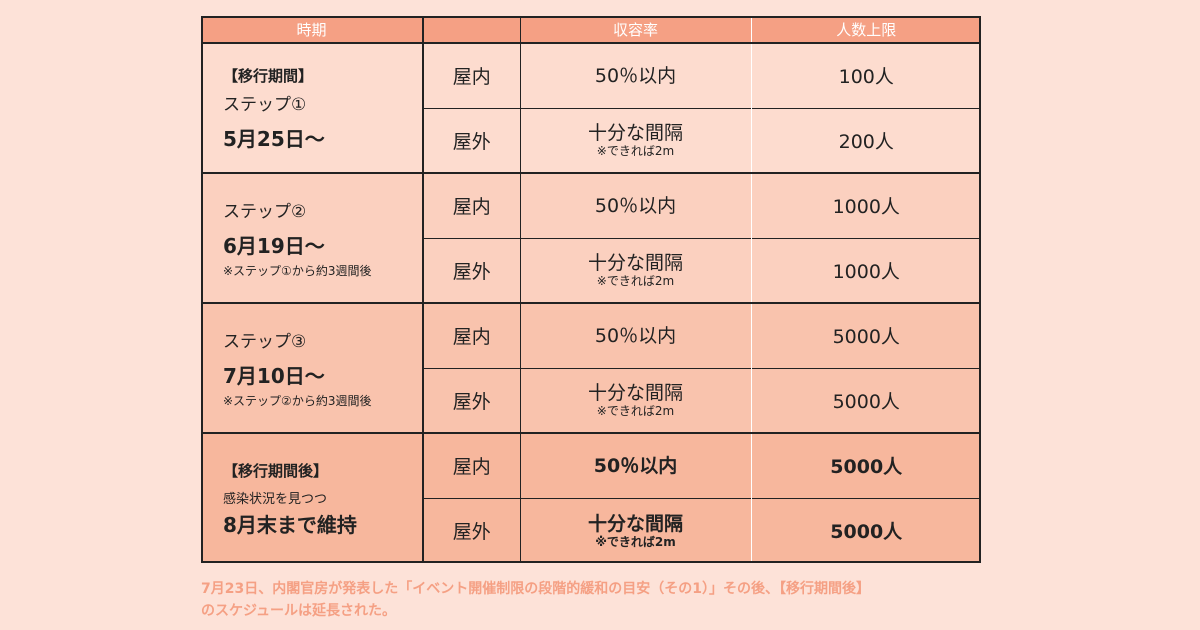  Describe the element at coordinates (297, 401) in the screenshot. I see `period-note: ※ステップ②から約3週間後` at that location.